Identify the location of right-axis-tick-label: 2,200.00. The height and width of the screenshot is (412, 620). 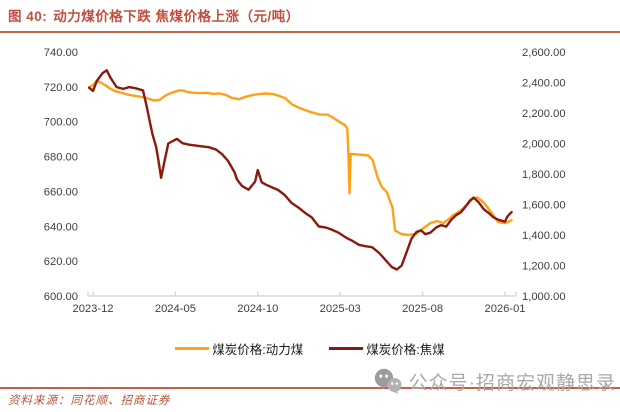
(544, 114).